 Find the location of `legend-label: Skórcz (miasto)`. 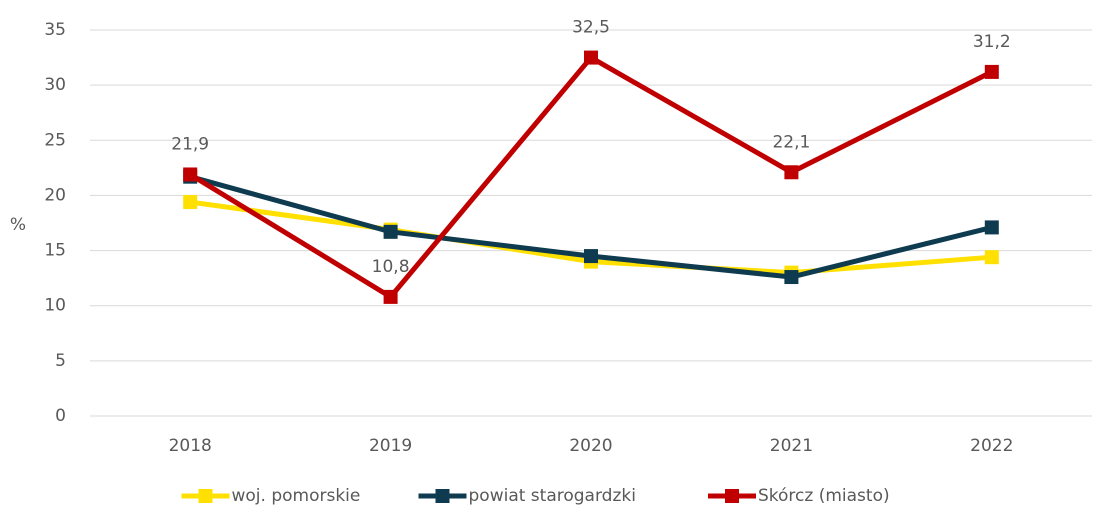

legend-label: Skórcz (miasto) is located at coordinates (824, 496).